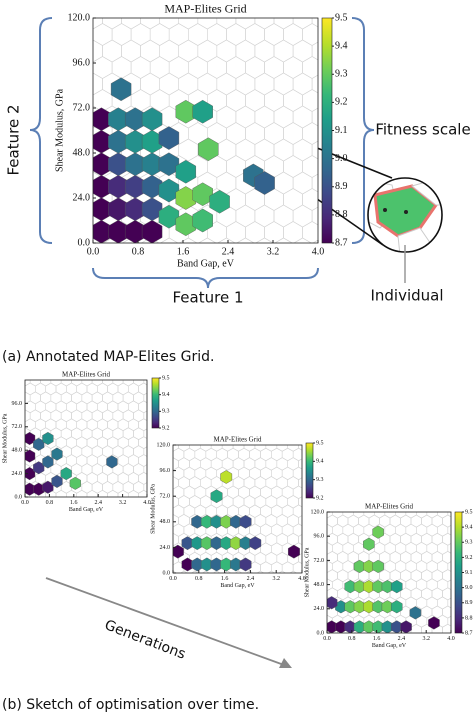 The width and height of the screenshot is (474, 715). What do you see at coordinates (237, 586) in the screenshot?
I see `x-axis-label: Band Gap, eV` at bounding box center [237, 586].